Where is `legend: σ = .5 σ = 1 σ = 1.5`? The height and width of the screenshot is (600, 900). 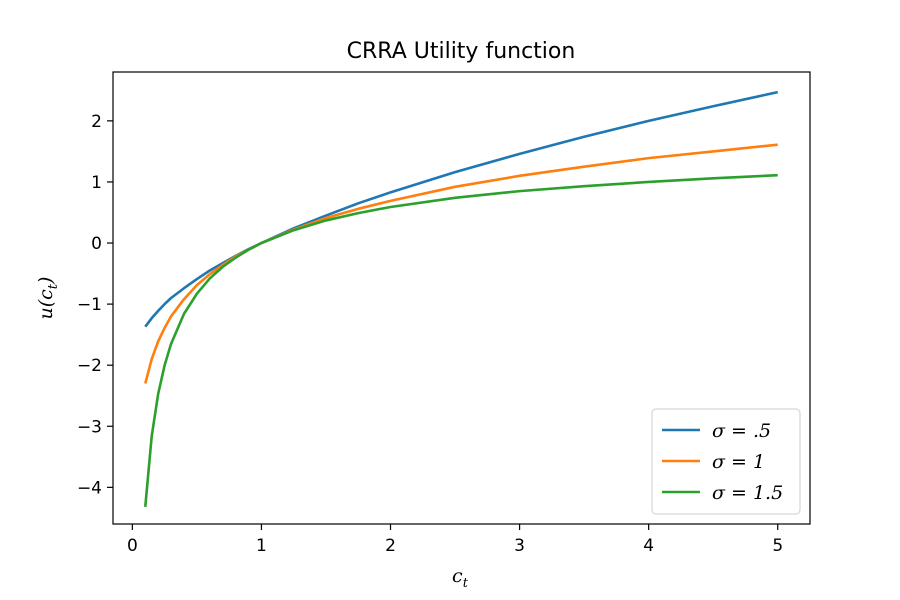
legend: σ = .5 σ = 1 σ = 1.5 is located at coordinates (726, 461).